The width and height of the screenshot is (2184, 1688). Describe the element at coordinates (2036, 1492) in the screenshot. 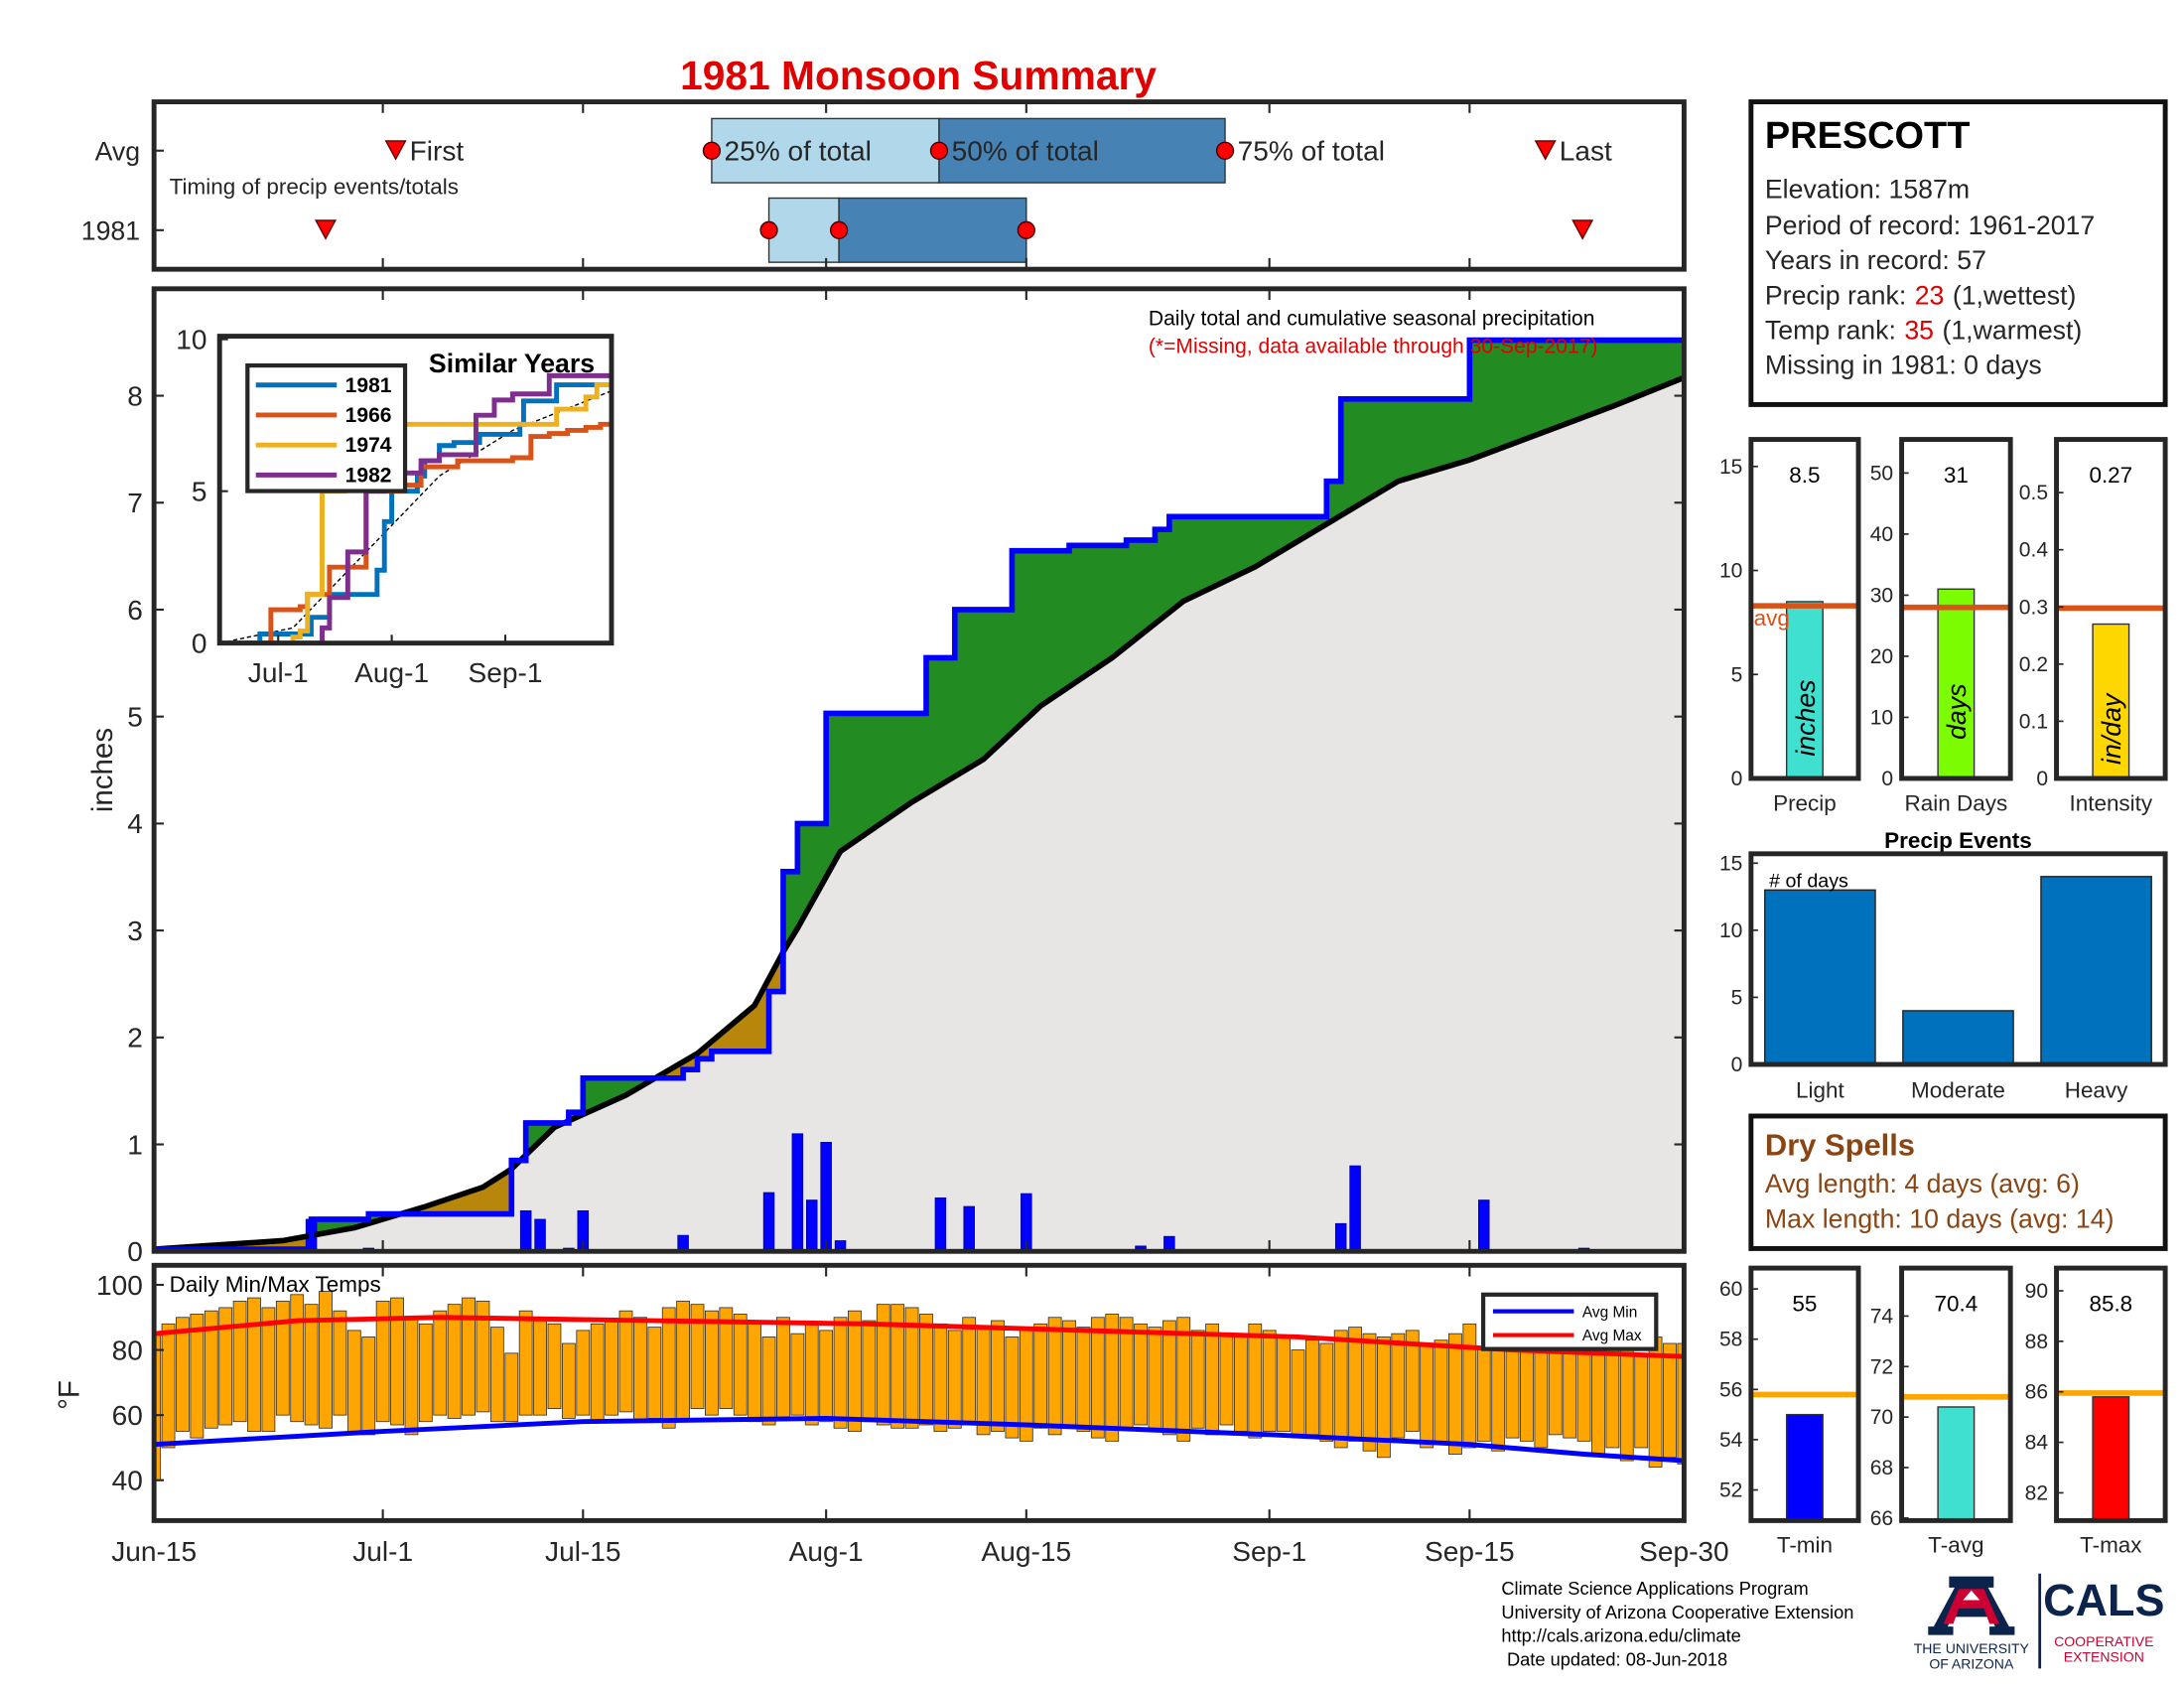

I see `y-tick-label: 82` at that location.